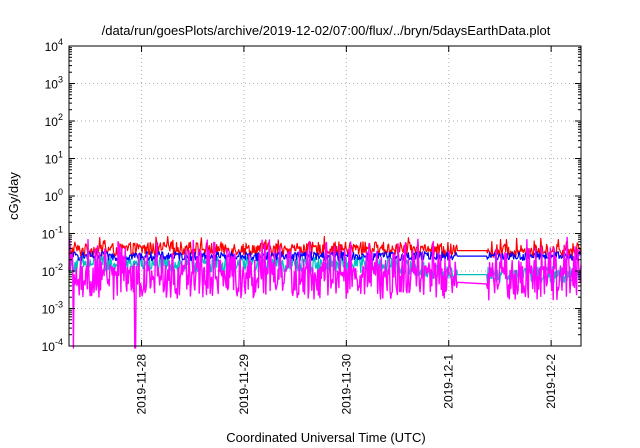 This screenshot has height=448, width=640. What do you see at coordinates (54, 83) in the screenshot?
I see `y-tick-label: 10³` at bounding box center [54, 83].